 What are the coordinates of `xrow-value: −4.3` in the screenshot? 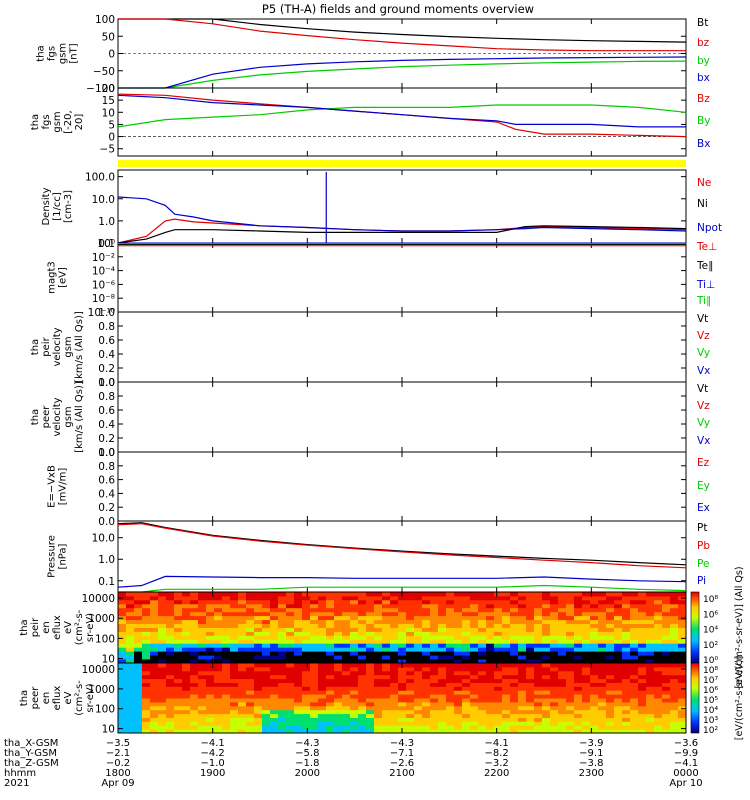 It's located at (402, 743).